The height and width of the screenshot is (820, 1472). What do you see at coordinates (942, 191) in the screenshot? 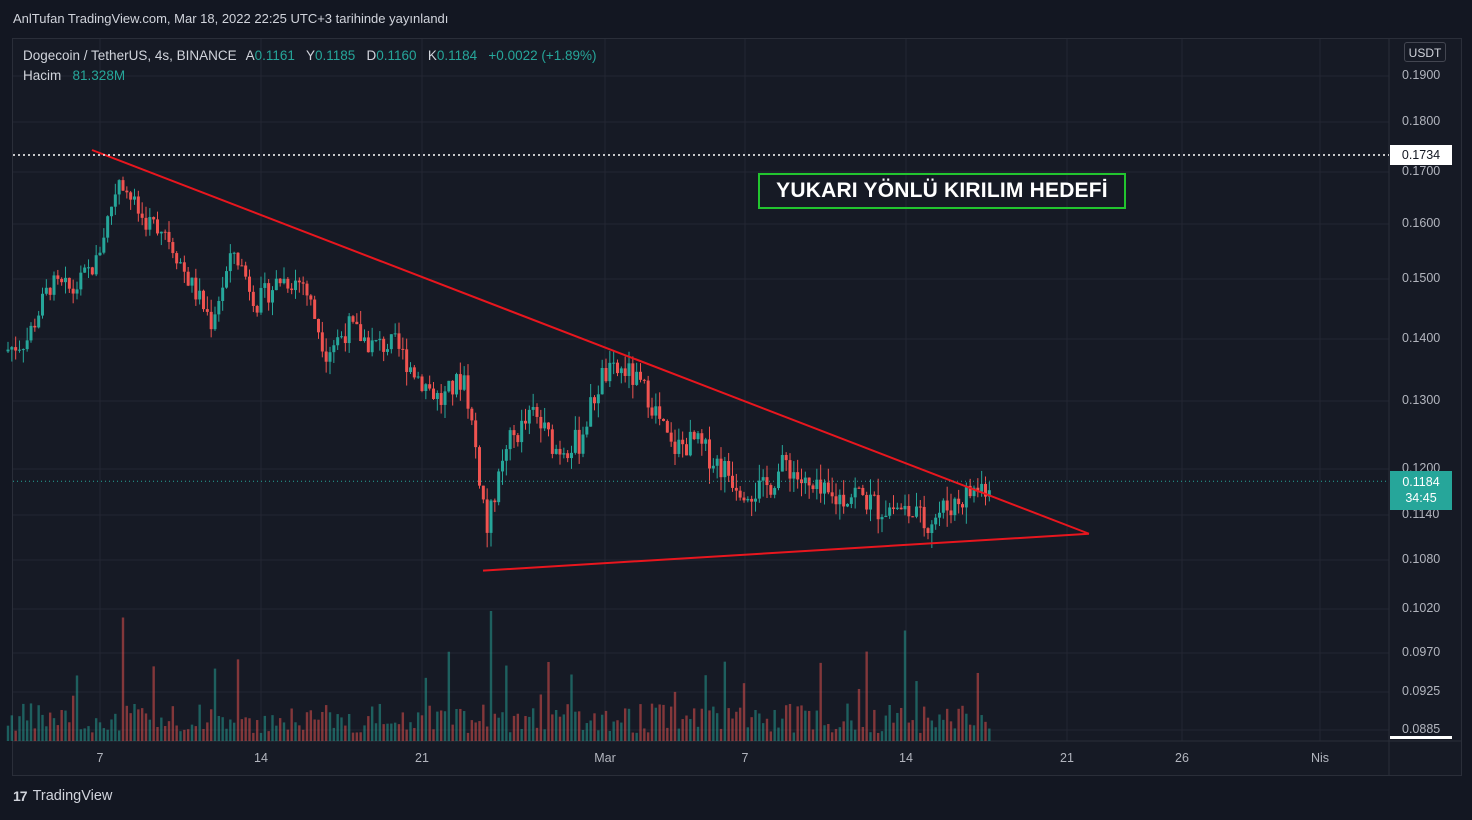
I see `breakout-target-annotation: YUKARI YÖNLÜ KIRILIM HEDEFİ` at bounding box center [942, 191].